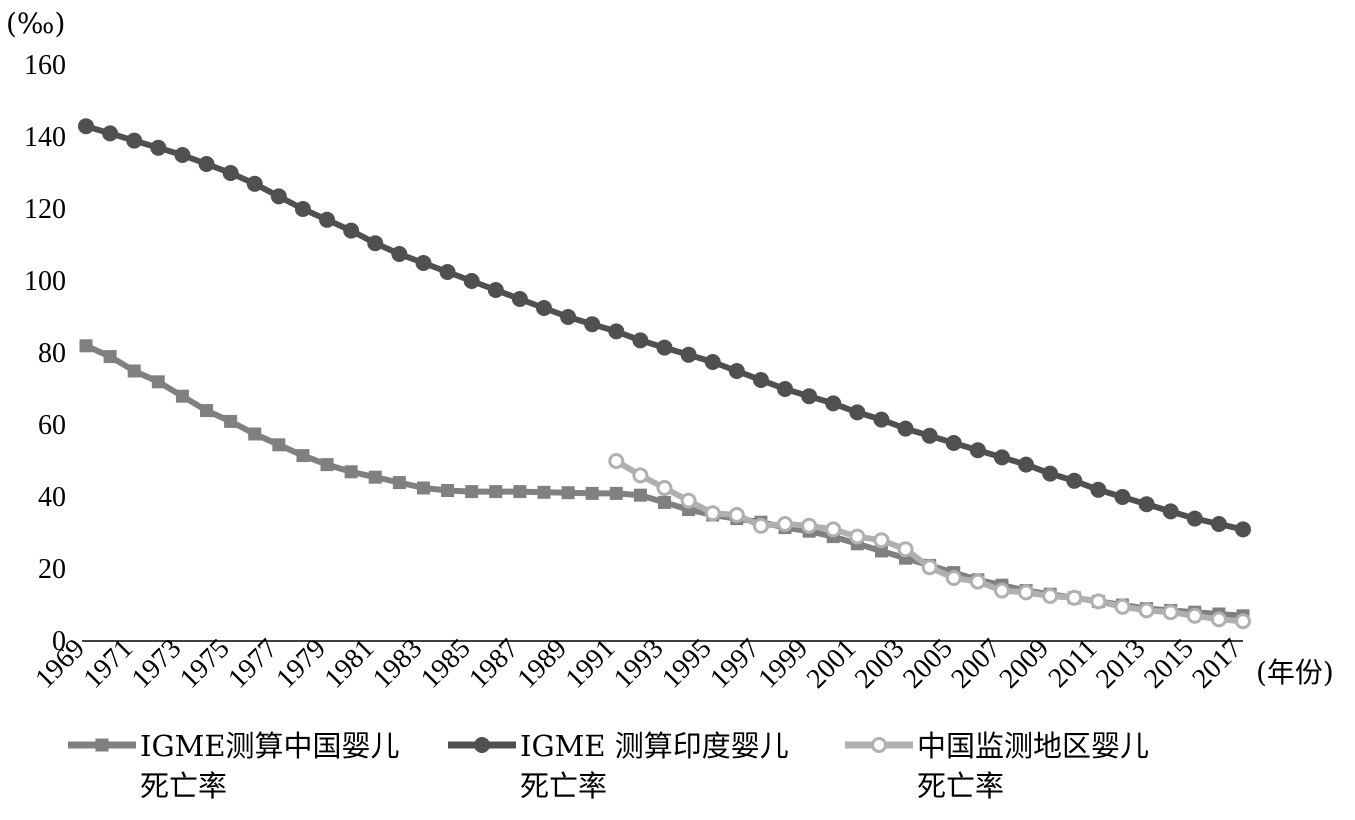 This screenshot has width=1355, height=820. What do you see at coordinates (157, 664) in the screenshot?
I see `x-tick-label: 1973` at bounding box center [157, 664].